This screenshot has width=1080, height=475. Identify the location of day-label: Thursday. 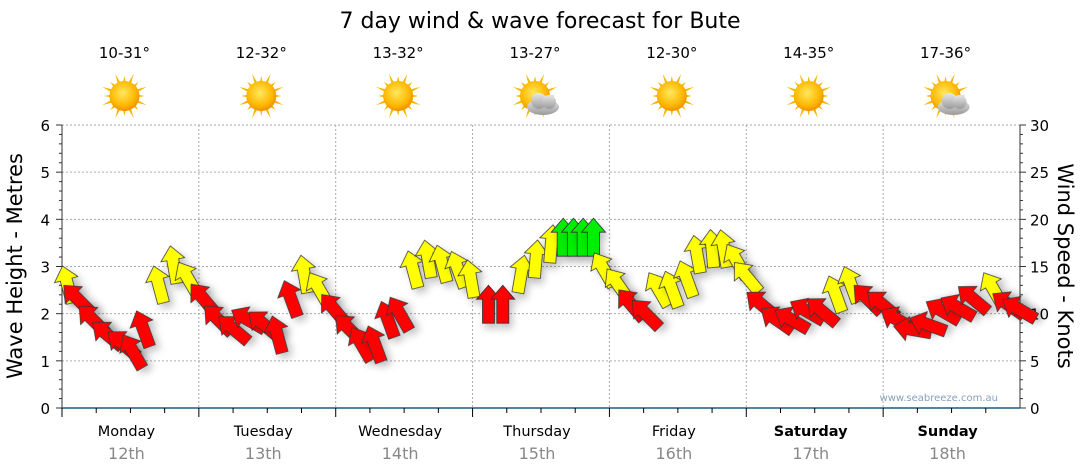
(536, 432).